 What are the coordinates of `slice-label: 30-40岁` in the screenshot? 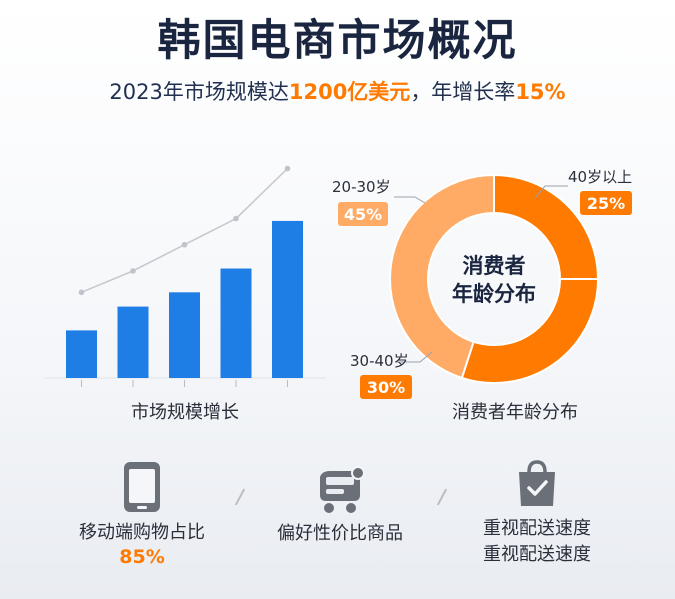 It's located at (379, 361).